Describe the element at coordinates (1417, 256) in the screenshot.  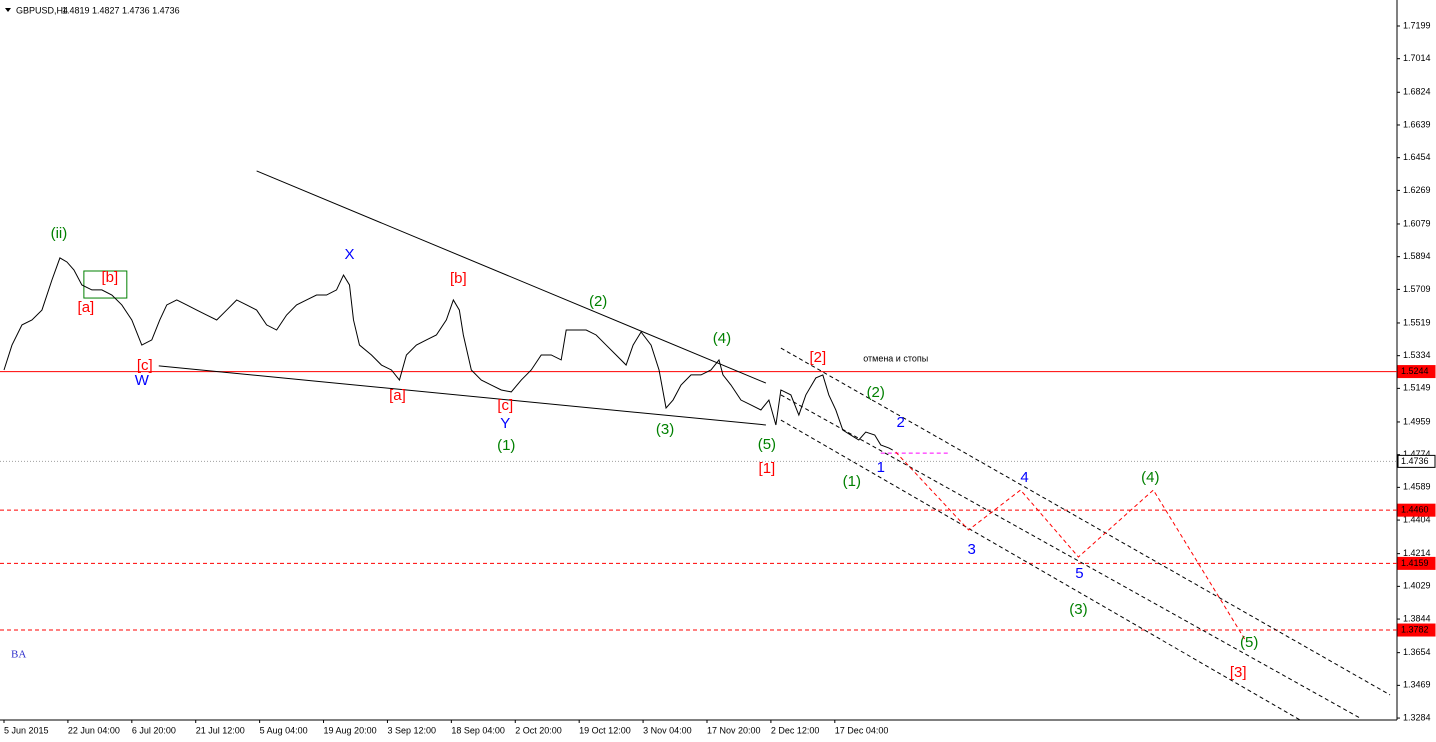
I see `y-tick-label: 1.5894` at that location.